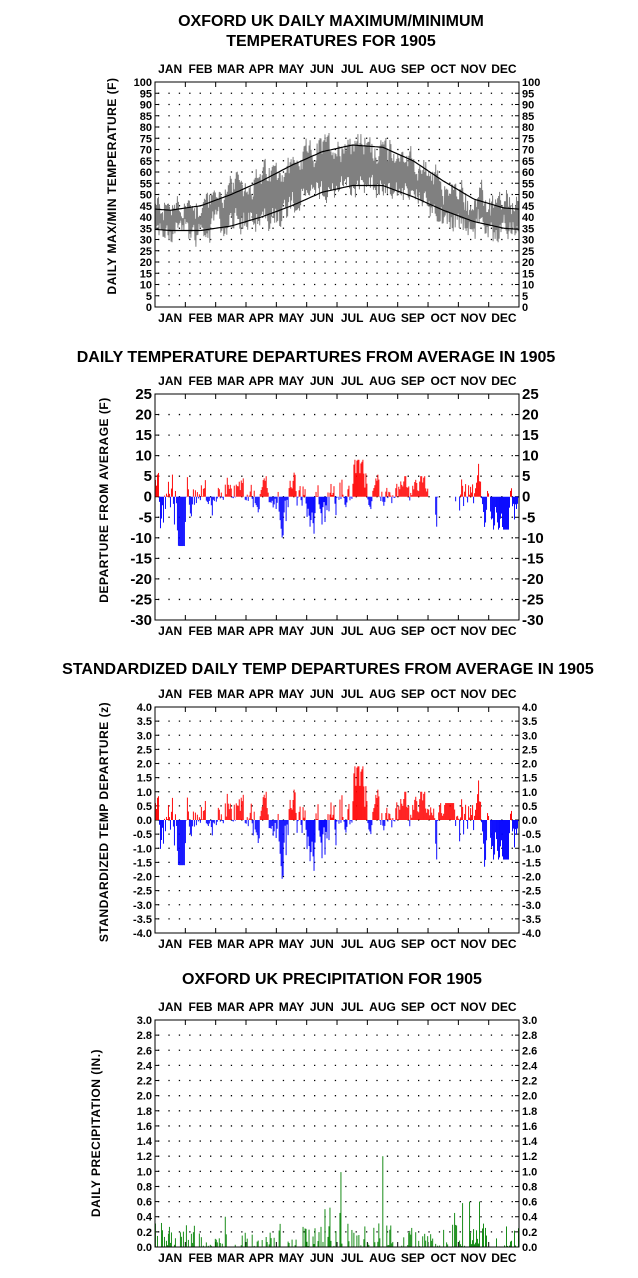 The image size is (638, 1278). I want to click on std-month-label-top: MAR, so click(231, 694).